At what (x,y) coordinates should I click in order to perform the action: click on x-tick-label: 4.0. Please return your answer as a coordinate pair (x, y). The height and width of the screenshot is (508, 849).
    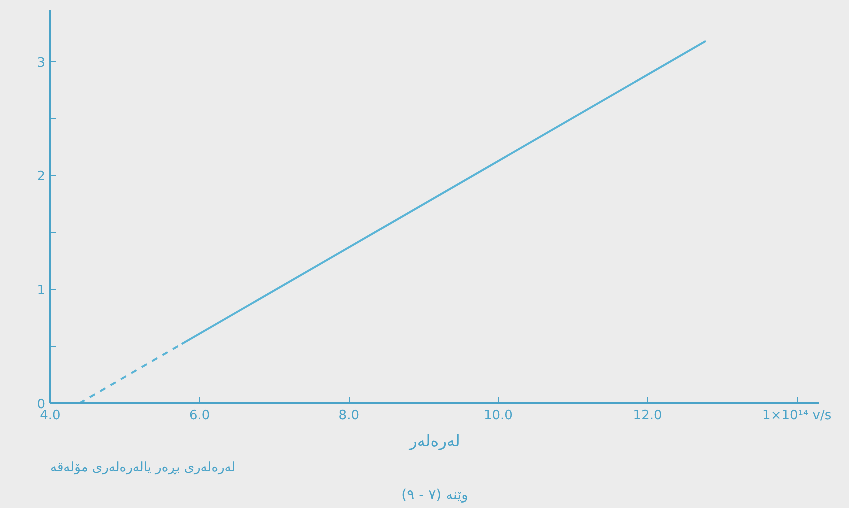
    Looking at the image, I should click on (50, 416).